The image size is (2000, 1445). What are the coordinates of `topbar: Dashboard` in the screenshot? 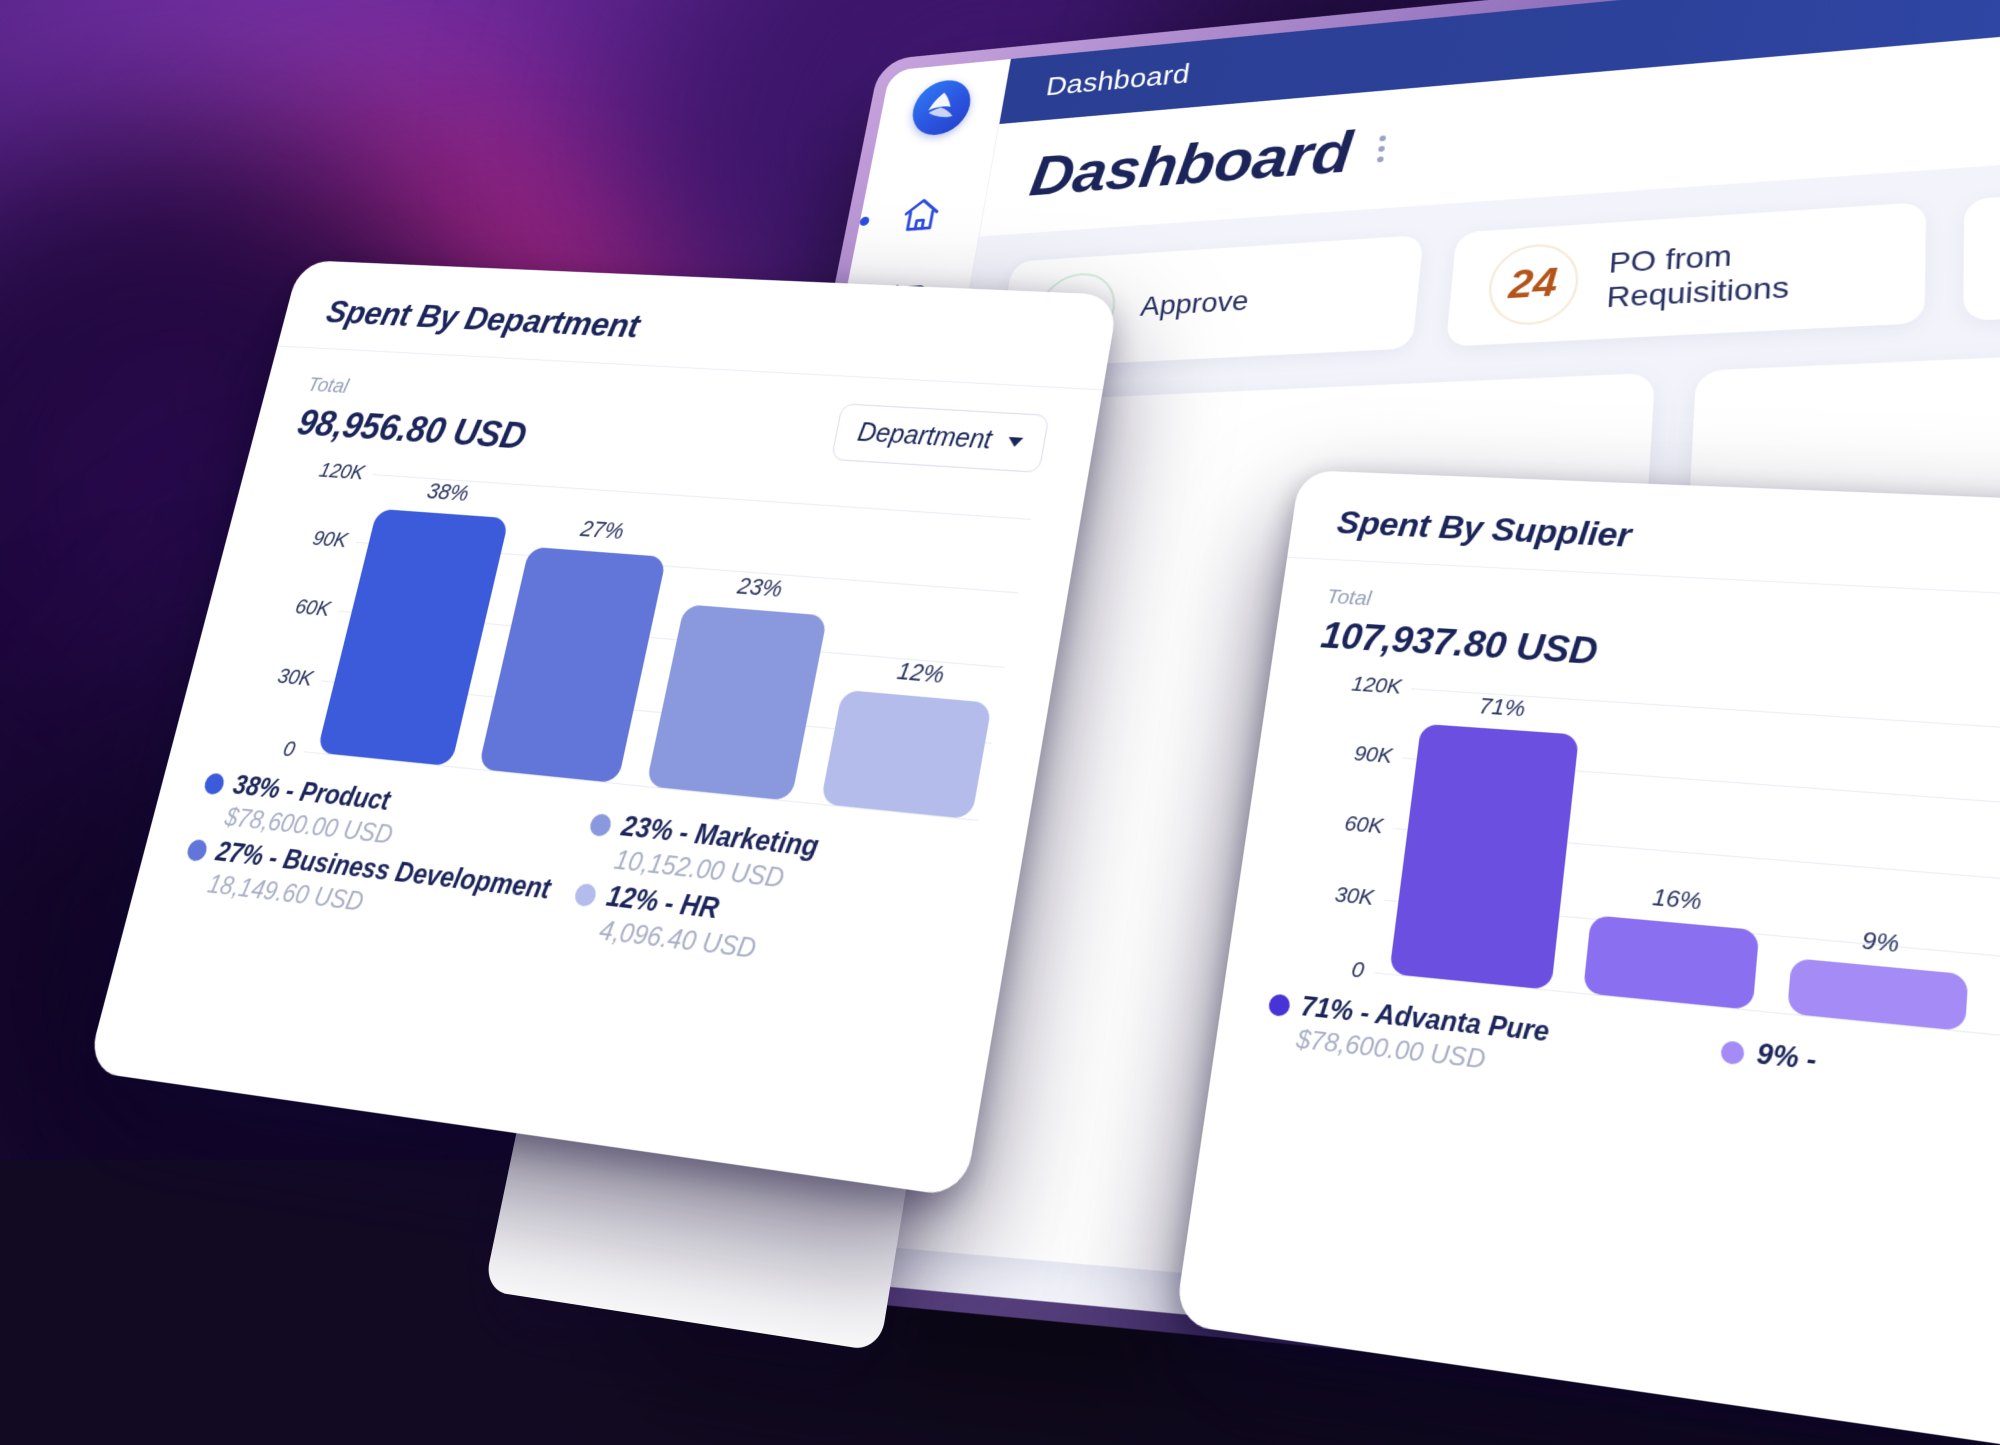 It's located at (1499, 62).